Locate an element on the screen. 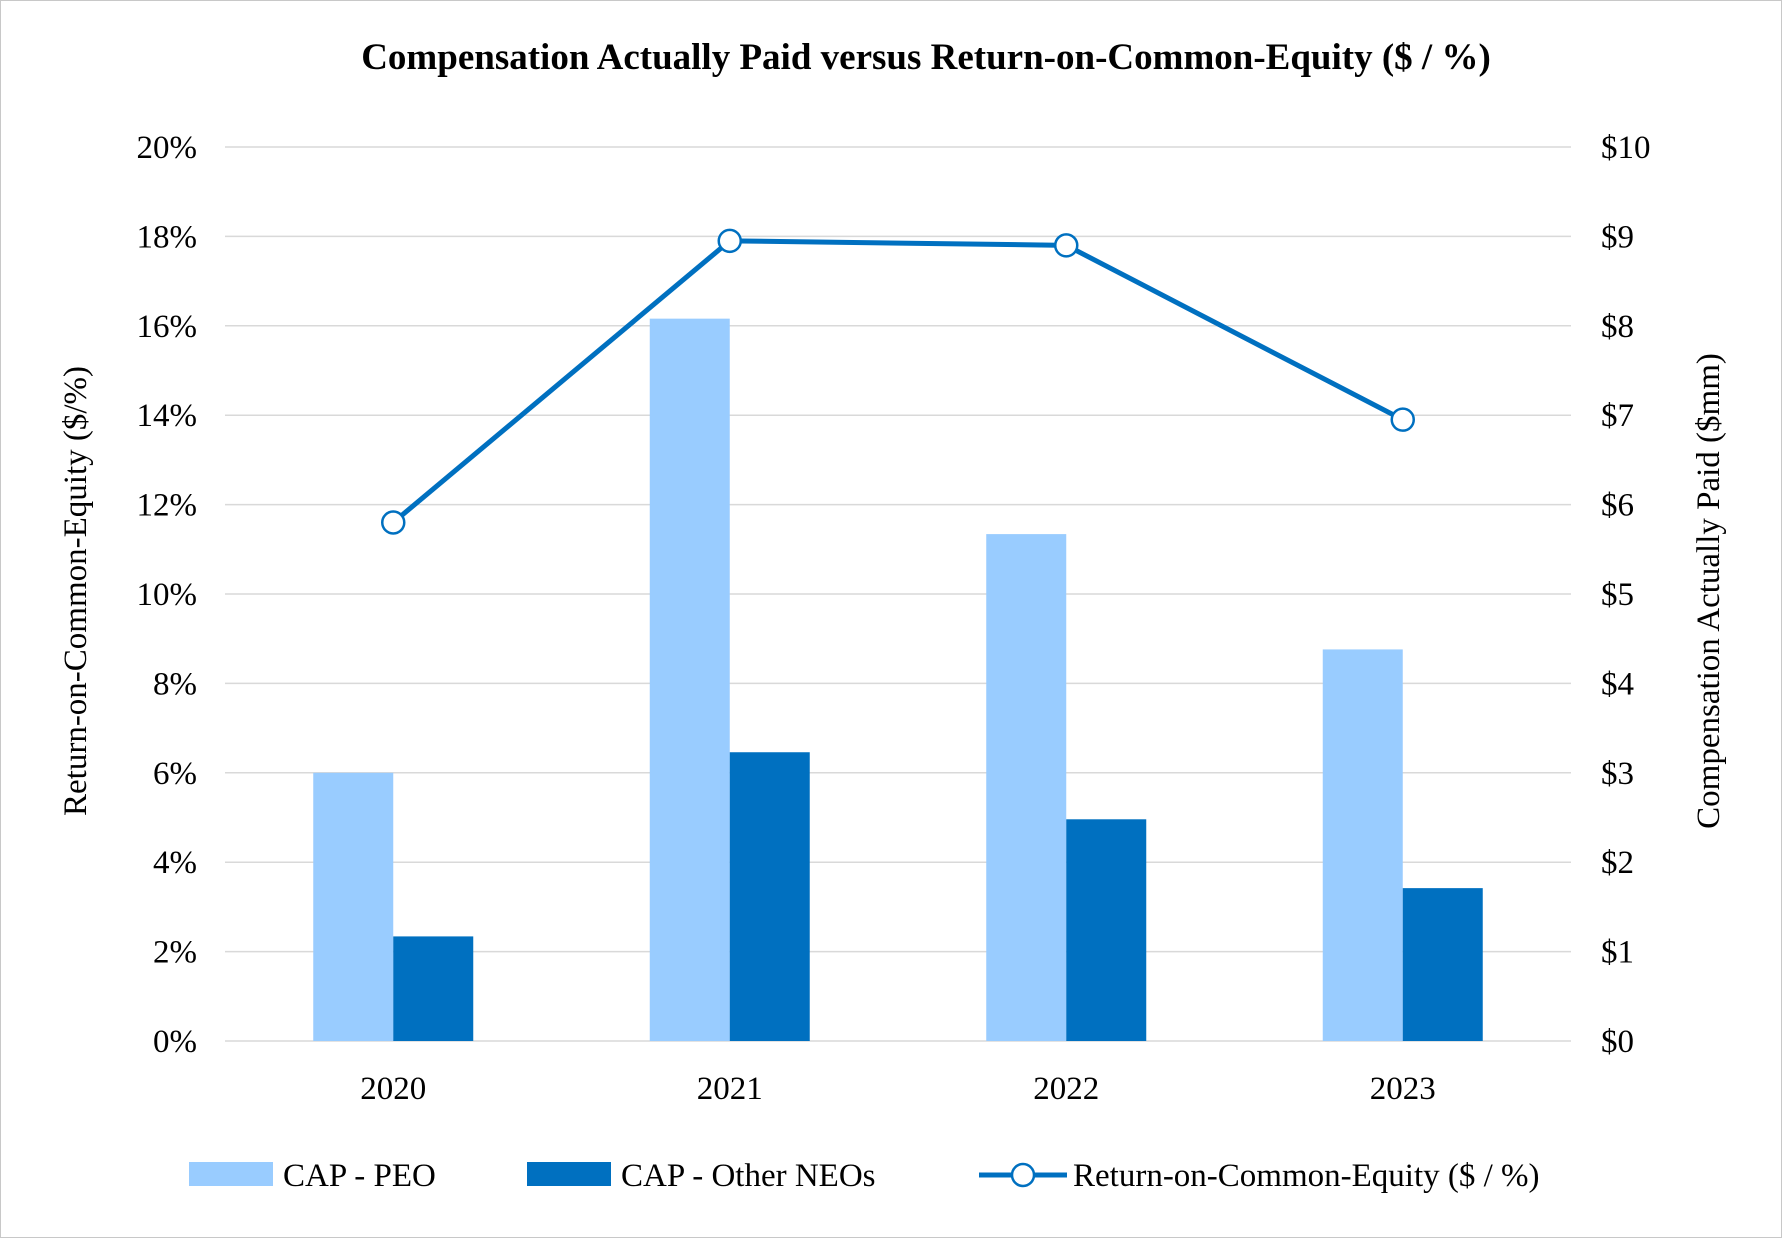 Image resolution: width=1782 pixels, height=1238 pixels. right-tick-label: $8 is located at coordinates (1617, 327).